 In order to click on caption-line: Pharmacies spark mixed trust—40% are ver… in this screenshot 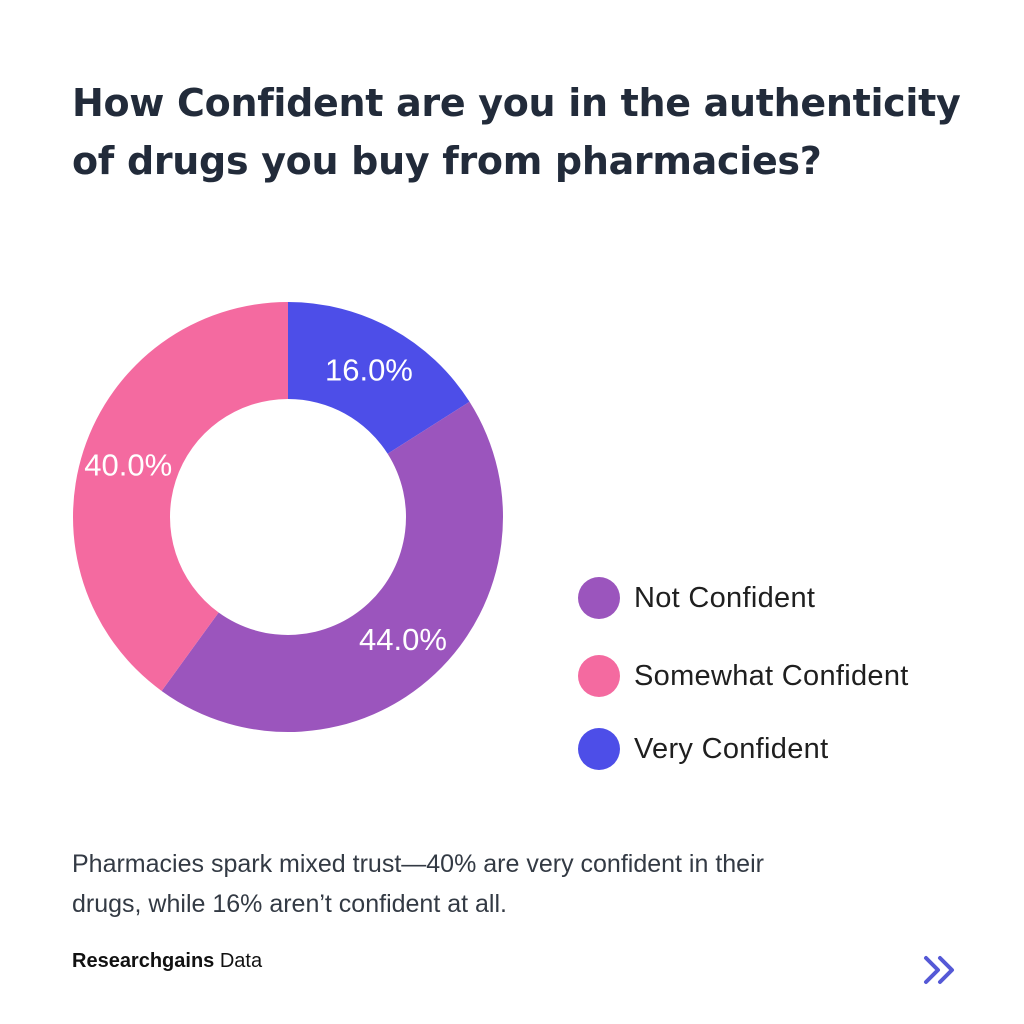, I will do `click(418, 864)`.